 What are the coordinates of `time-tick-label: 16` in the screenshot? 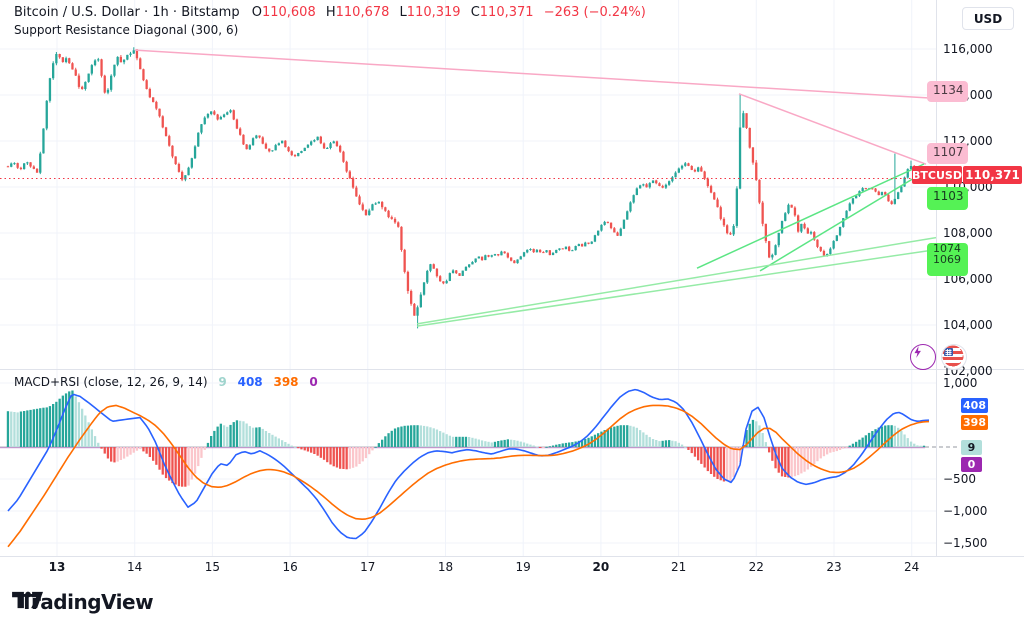 It's located at (290, 567).